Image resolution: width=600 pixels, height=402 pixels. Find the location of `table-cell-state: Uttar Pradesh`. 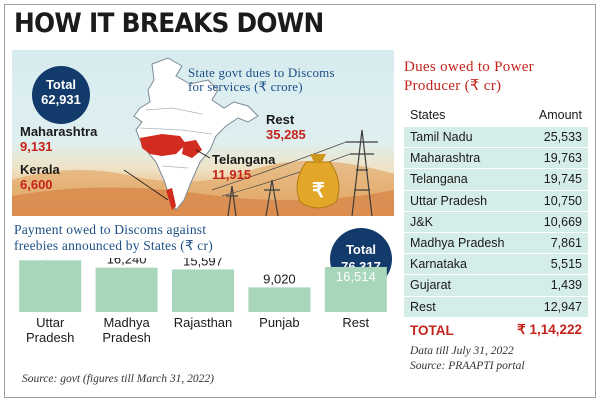

table-cell-state: Uttar Pradesh is located at coordinates (457, 200).